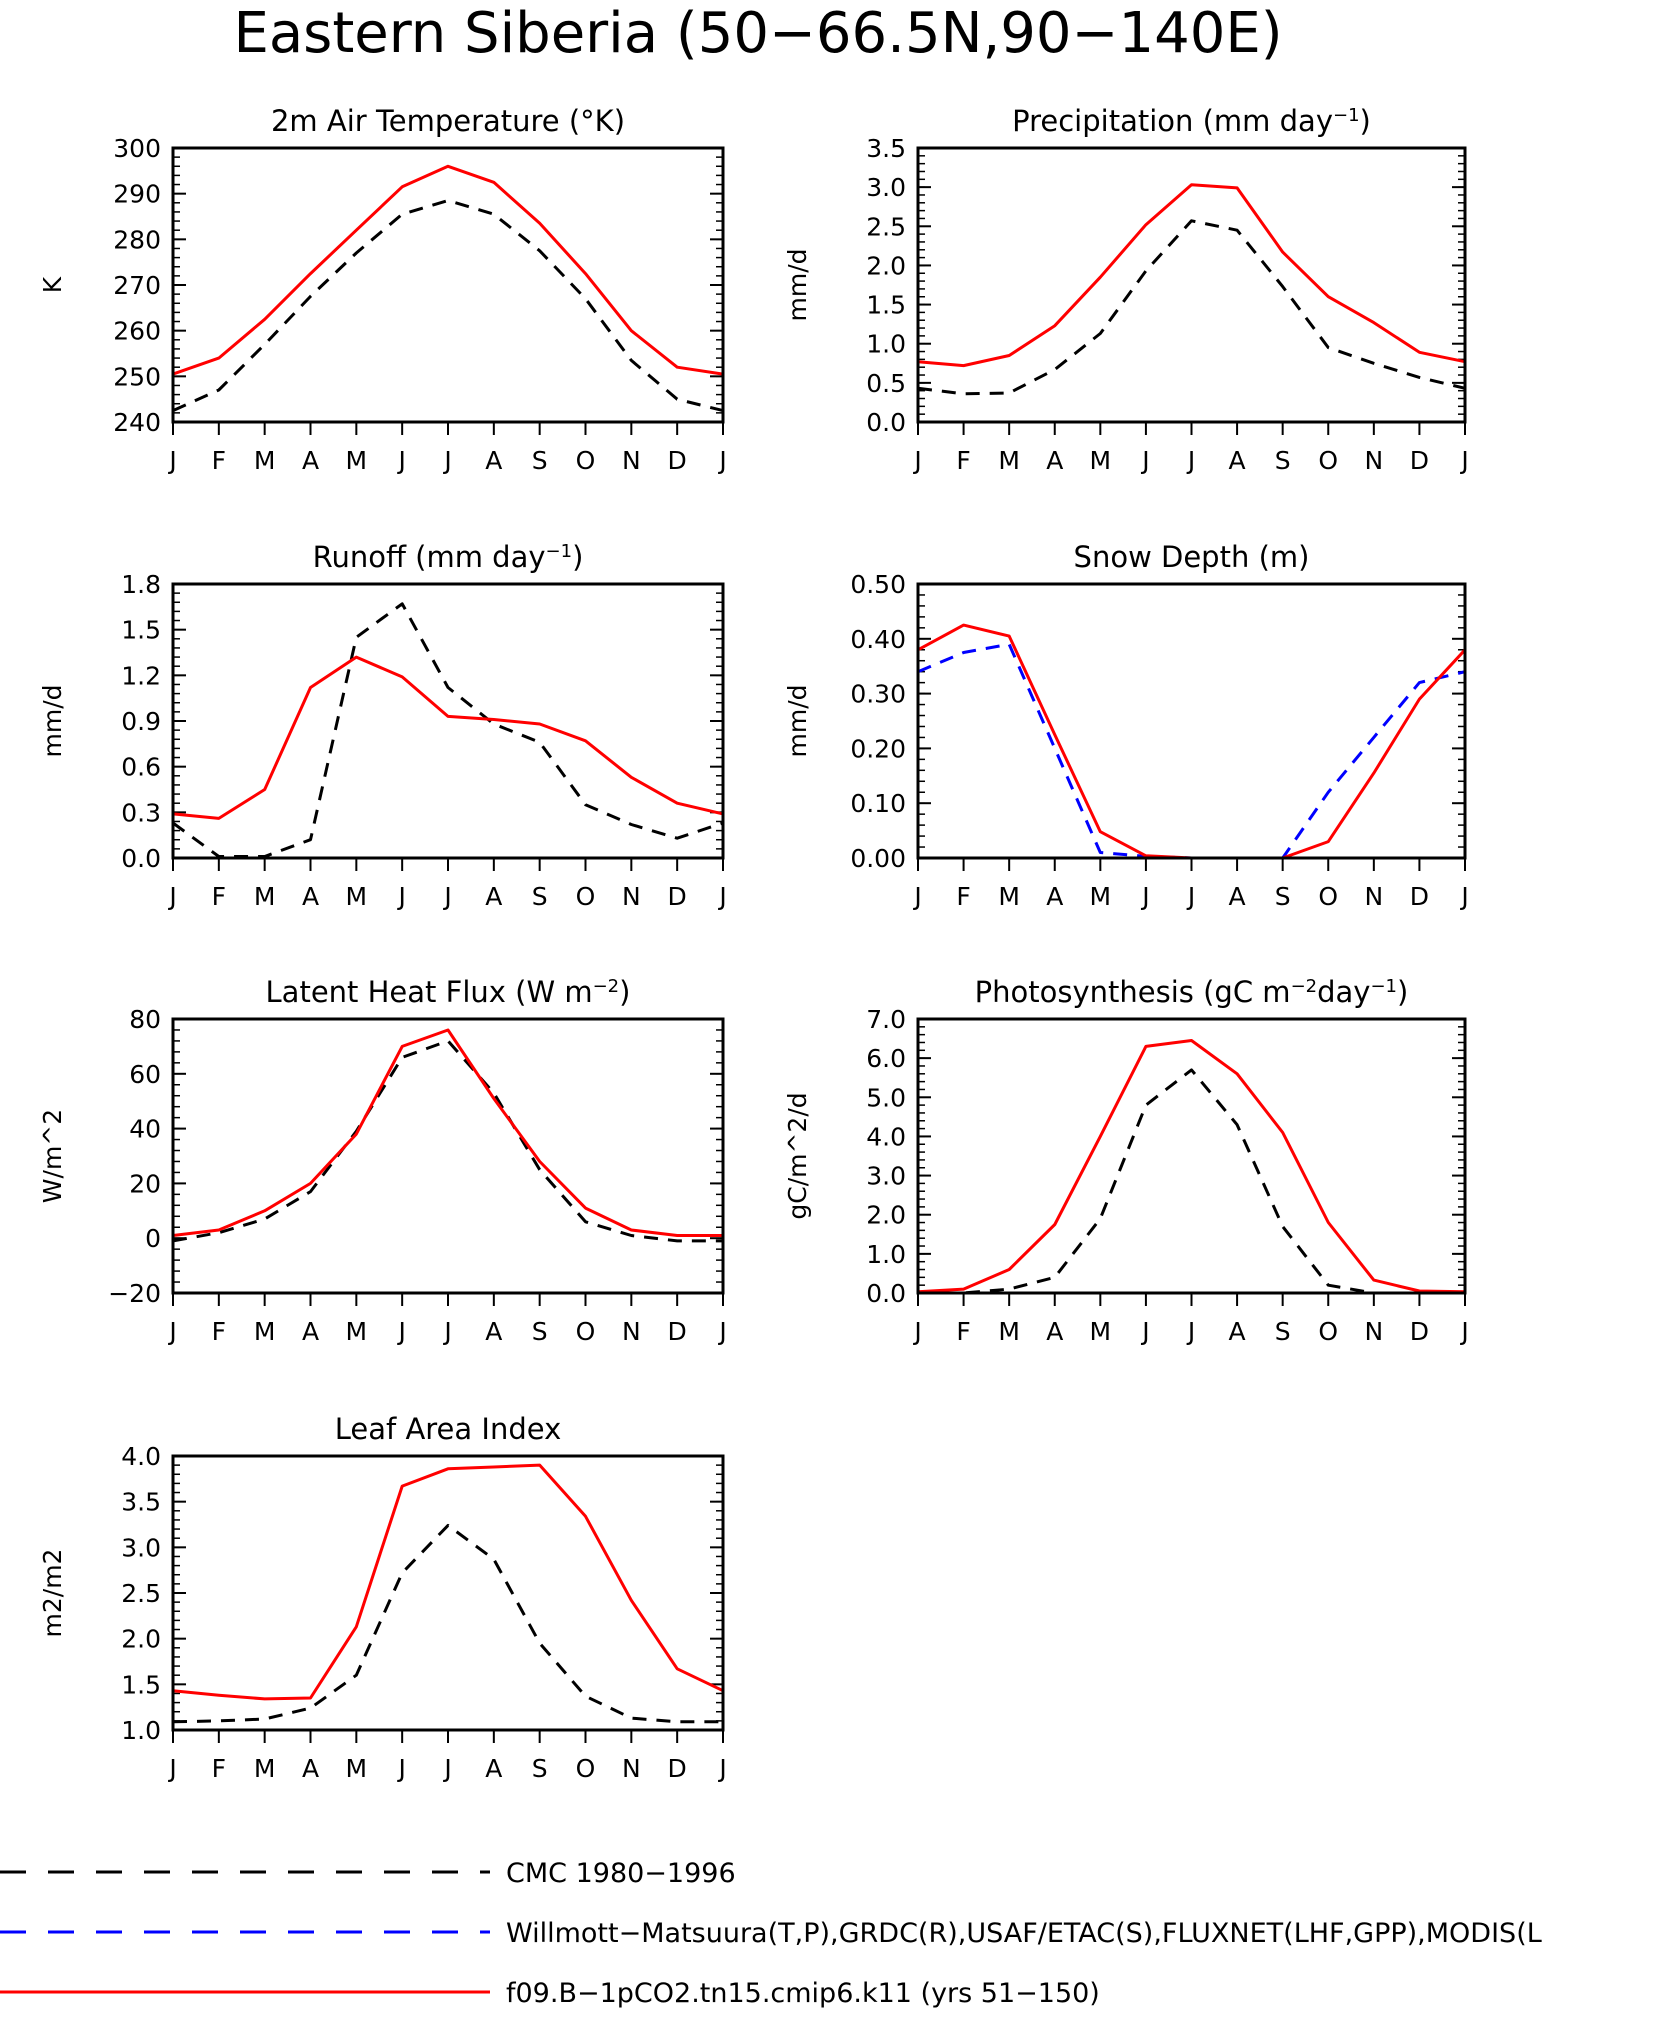 The image size is (1675, 2022). What do you see at coordinates (1191, 121) in the screenshot?
I see `panel-title: Precipitation (mm day−1)` at bounding box center [1191, 121].